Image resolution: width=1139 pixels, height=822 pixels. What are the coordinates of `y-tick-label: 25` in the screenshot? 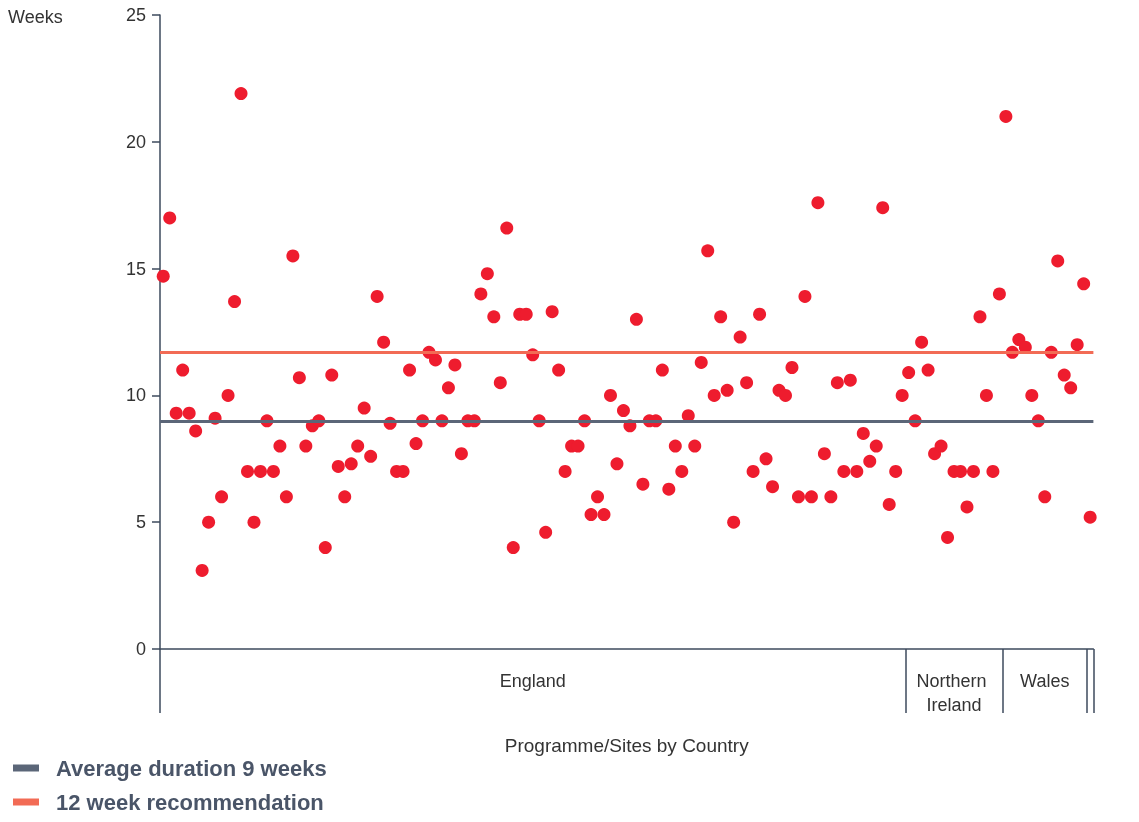 It's located at (135, 15).